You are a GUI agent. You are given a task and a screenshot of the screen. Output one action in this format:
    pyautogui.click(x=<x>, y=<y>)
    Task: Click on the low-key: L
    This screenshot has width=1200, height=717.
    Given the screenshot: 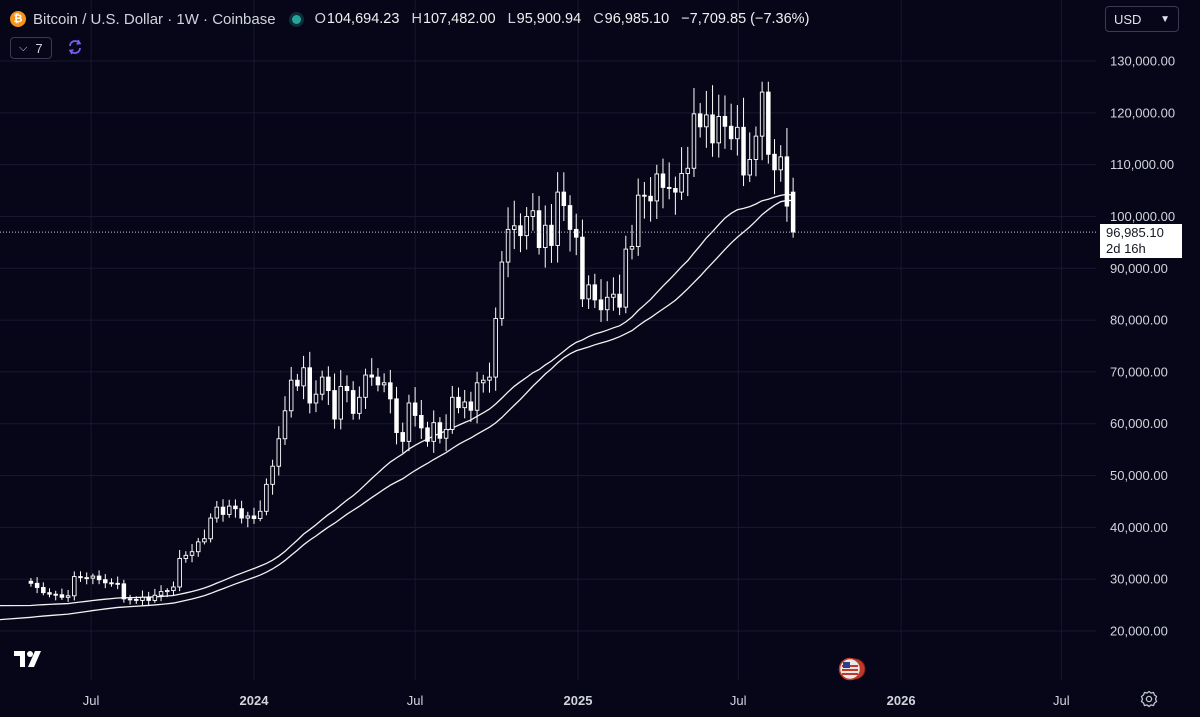 What is the action you would take?
    pyautogui.click(x=511, y=19)
    